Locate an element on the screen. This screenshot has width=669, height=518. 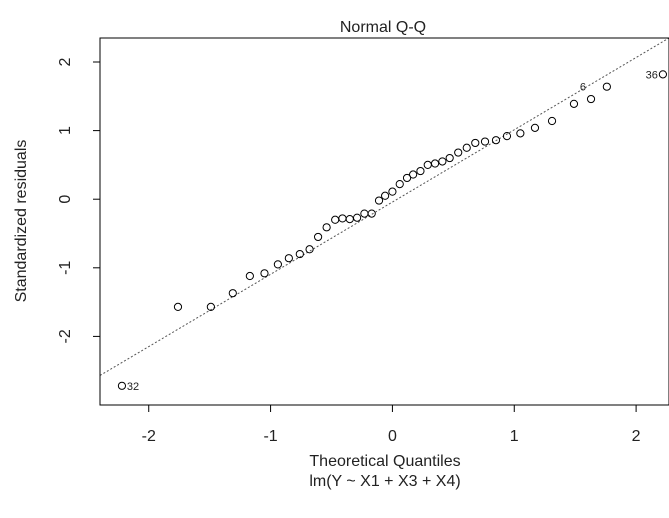
x-axis: -2 -1 0 1 2 is located at coordinates (391, 425).